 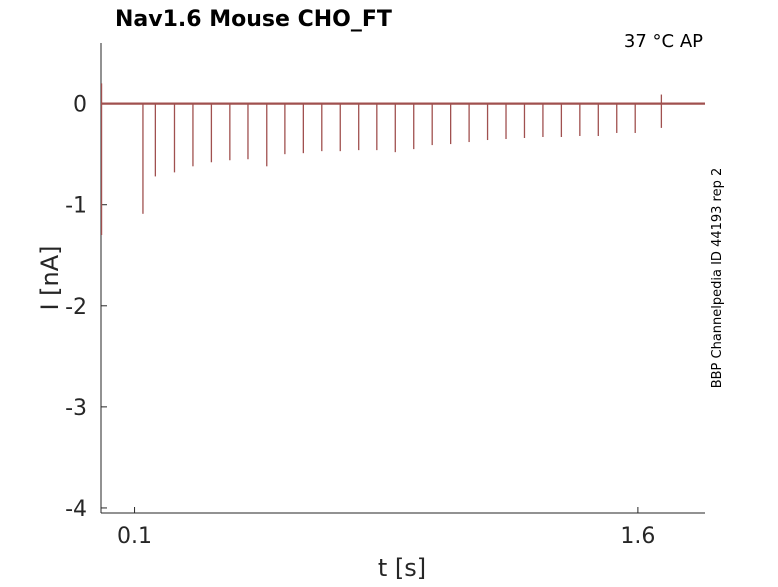 What do you see at coordinates (76, 509) in the screenshot?
I see `y-tick-label: -4` at bounding box center [76, 509].